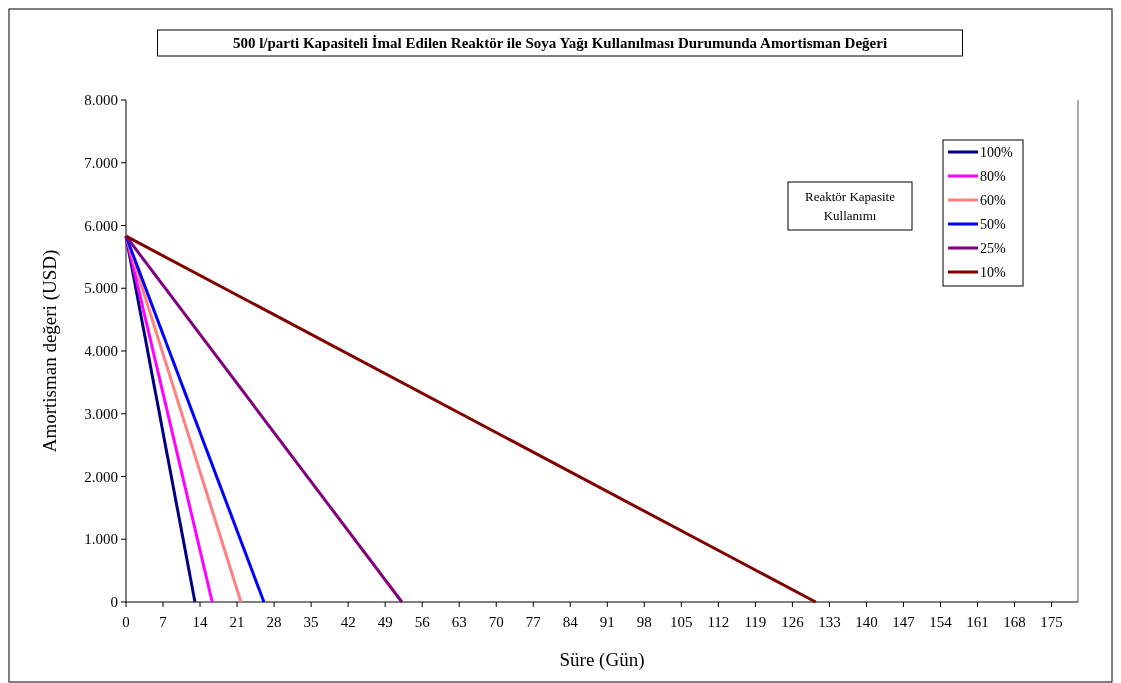  What do you see at coordinates (602, 660) in the screenshot?
I see `x-axis-title: Süre (Gün)` at bounding box center [602, 660].